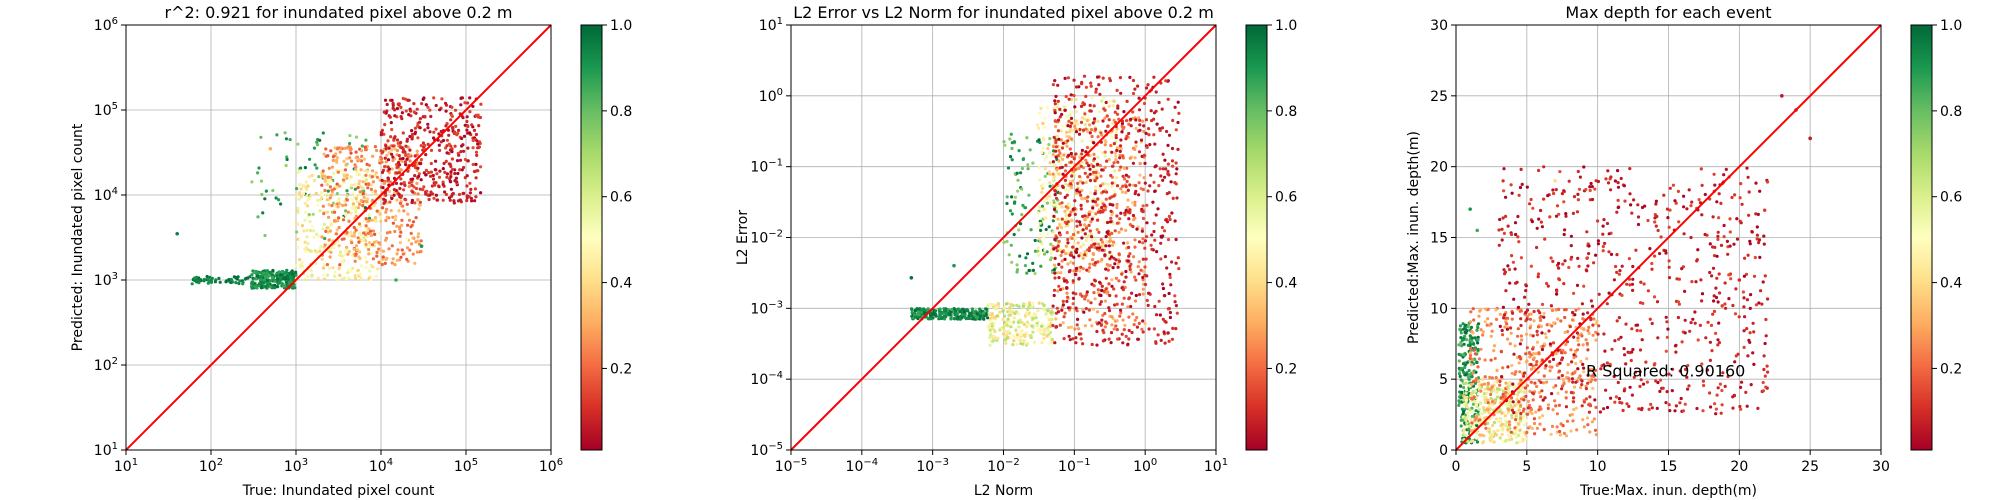 Image resolution: width=2000 pixels, height=500 pixels. What do you see at coordinates (106, 195) in the screenshot?
I see `y-tick-label: 104` at bounding box center [106, 195].